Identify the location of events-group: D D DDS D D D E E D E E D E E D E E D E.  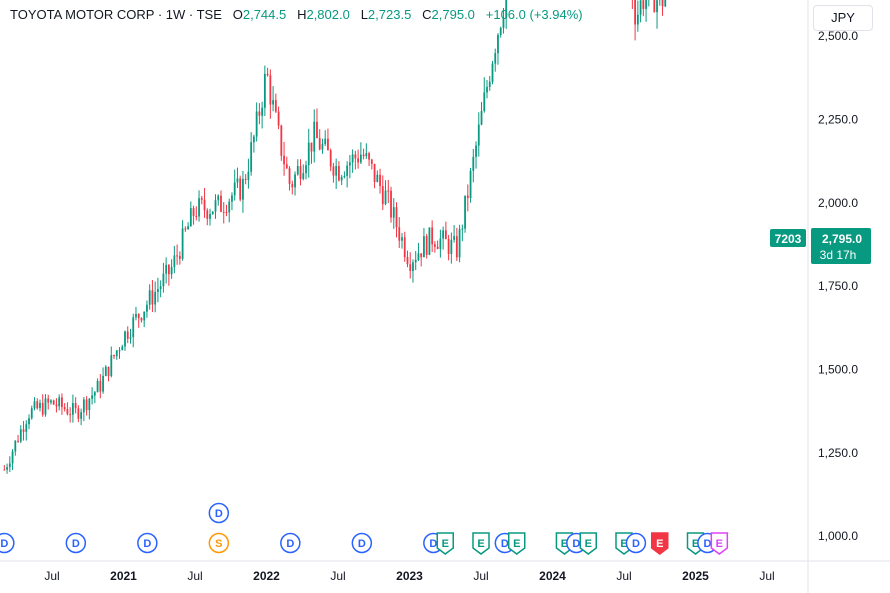
(364, 528).